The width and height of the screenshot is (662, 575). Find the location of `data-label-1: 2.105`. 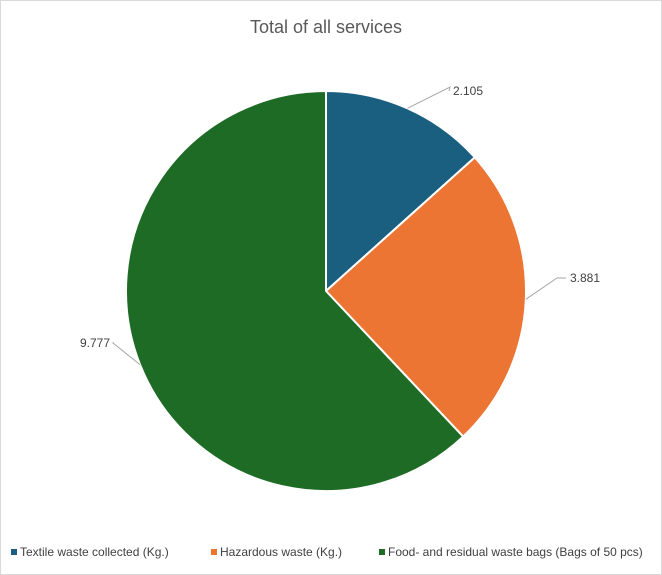

data-label-1: 2.105 is located at coordinates (468, 91).